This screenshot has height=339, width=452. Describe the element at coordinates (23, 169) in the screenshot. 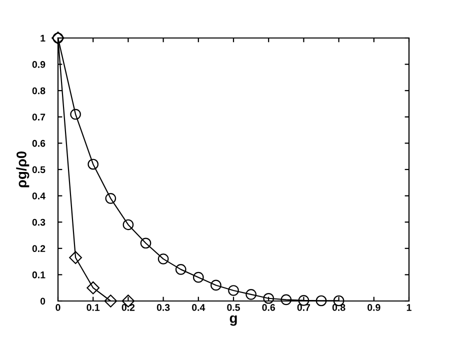

I see `y-axis-title: ρg/ρ0` at that location.